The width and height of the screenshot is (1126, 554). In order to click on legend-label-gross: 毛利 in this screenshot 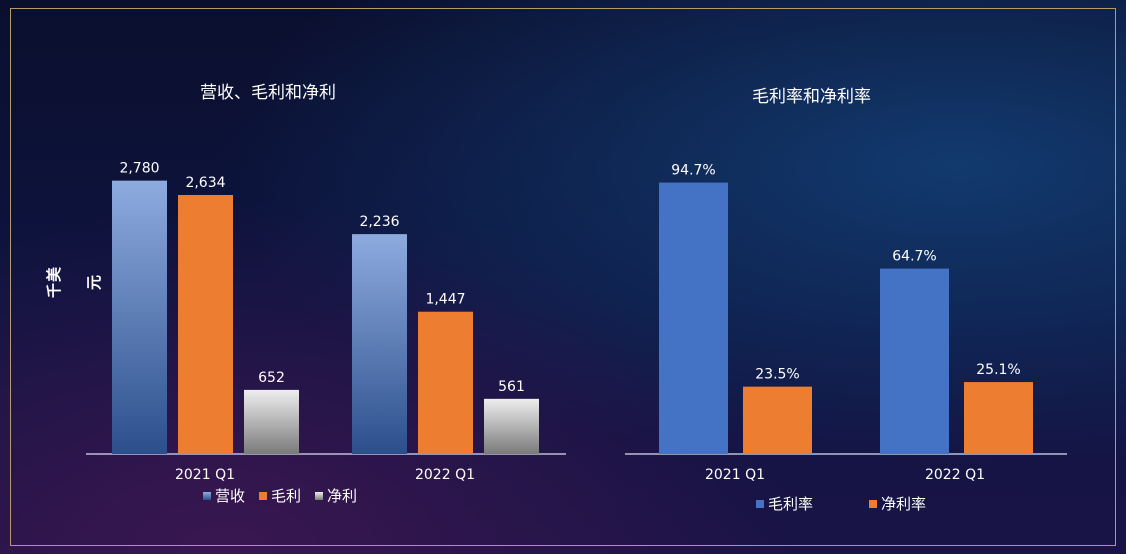, I will do `click(286, 496)`.